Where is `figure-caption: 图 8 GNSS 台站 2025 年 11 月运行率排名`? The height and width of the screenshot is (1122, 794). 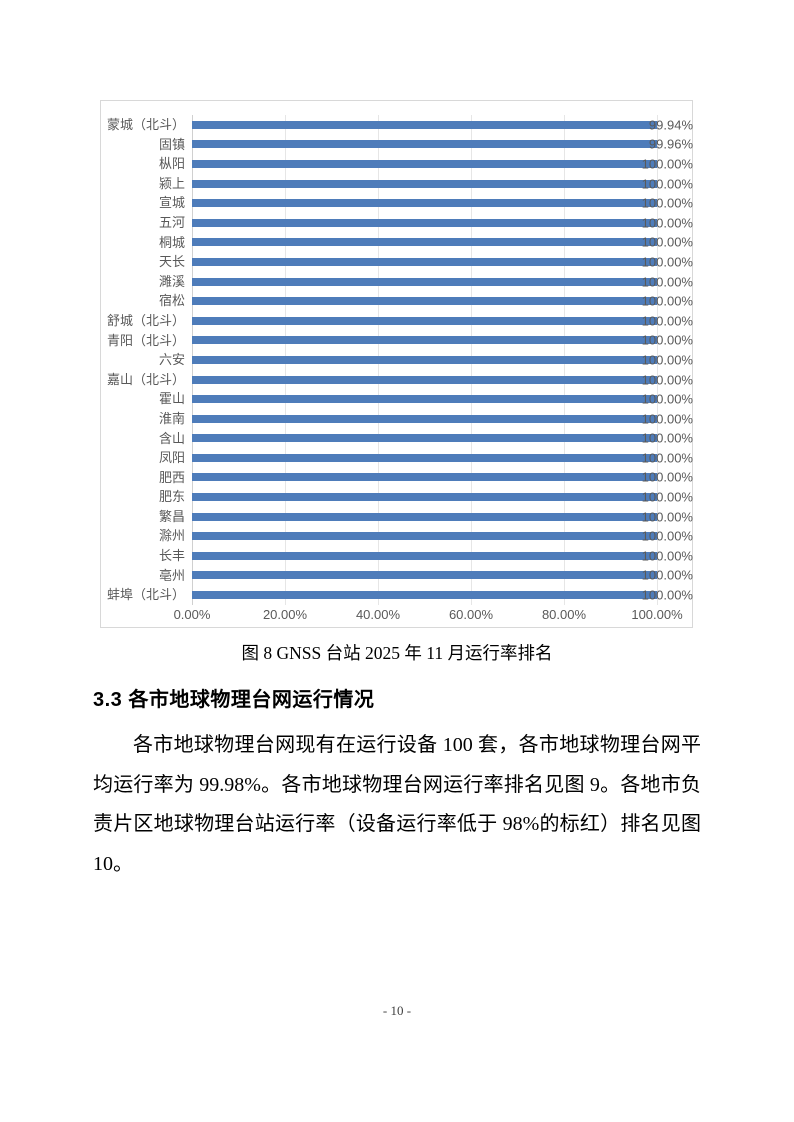
figure-caption: 图 8 GNSS 台站 2025 年 11 月运行率排名 is located at coordinates (397, 653).